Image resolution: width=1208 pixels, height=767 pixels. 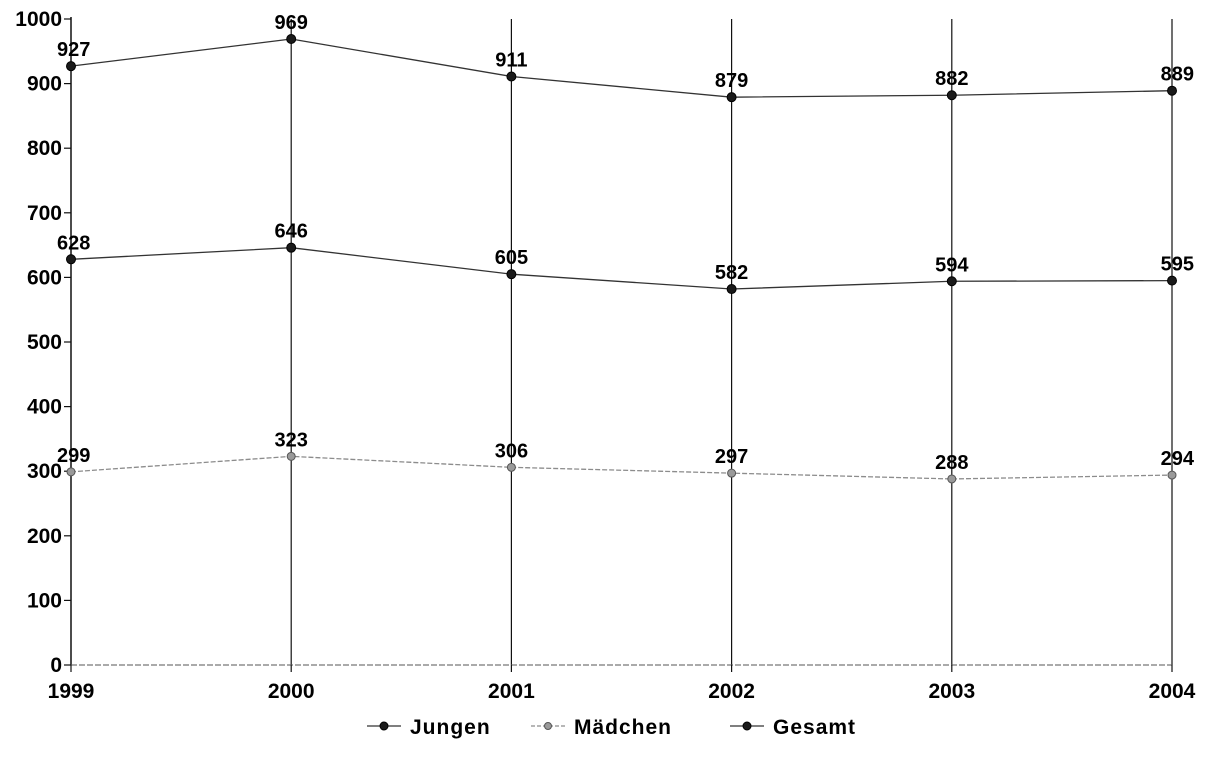 What do you see at coordinates (73, 456) in the screenshot?
I see `data-label: 299` at bounding box center [73, 456].